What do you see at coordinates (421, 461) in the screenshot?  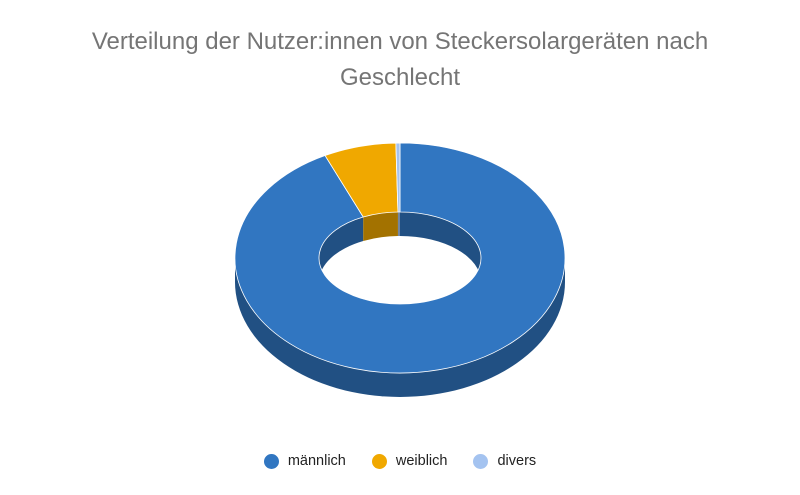 I see `legend-label-weiblich: weiblich` at bounding box center [421, 461].